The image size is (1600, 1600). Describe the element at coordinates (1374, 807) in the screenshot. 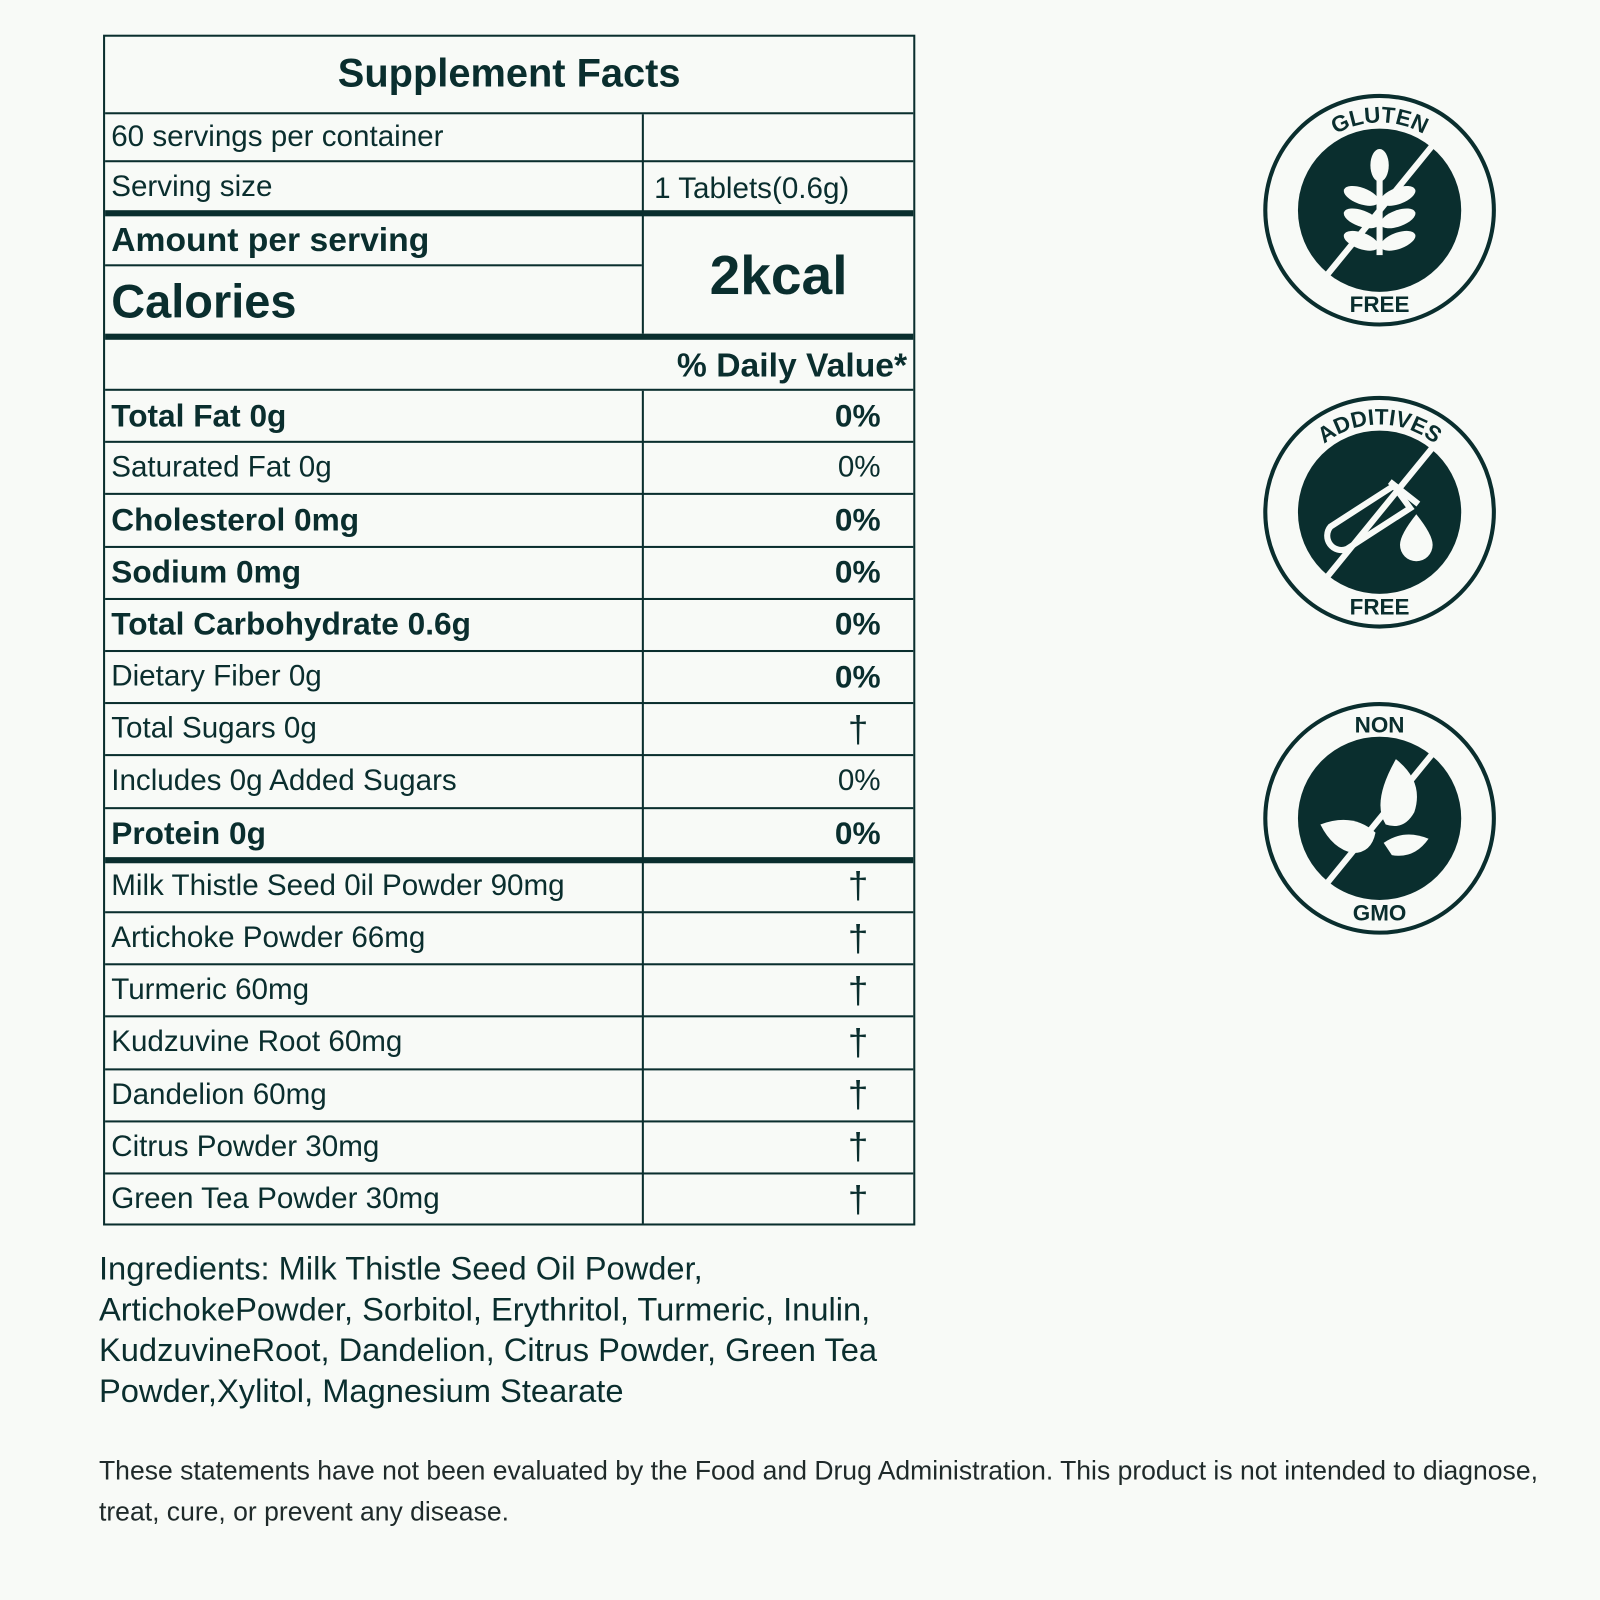

I see `leaves-icon` at that location.